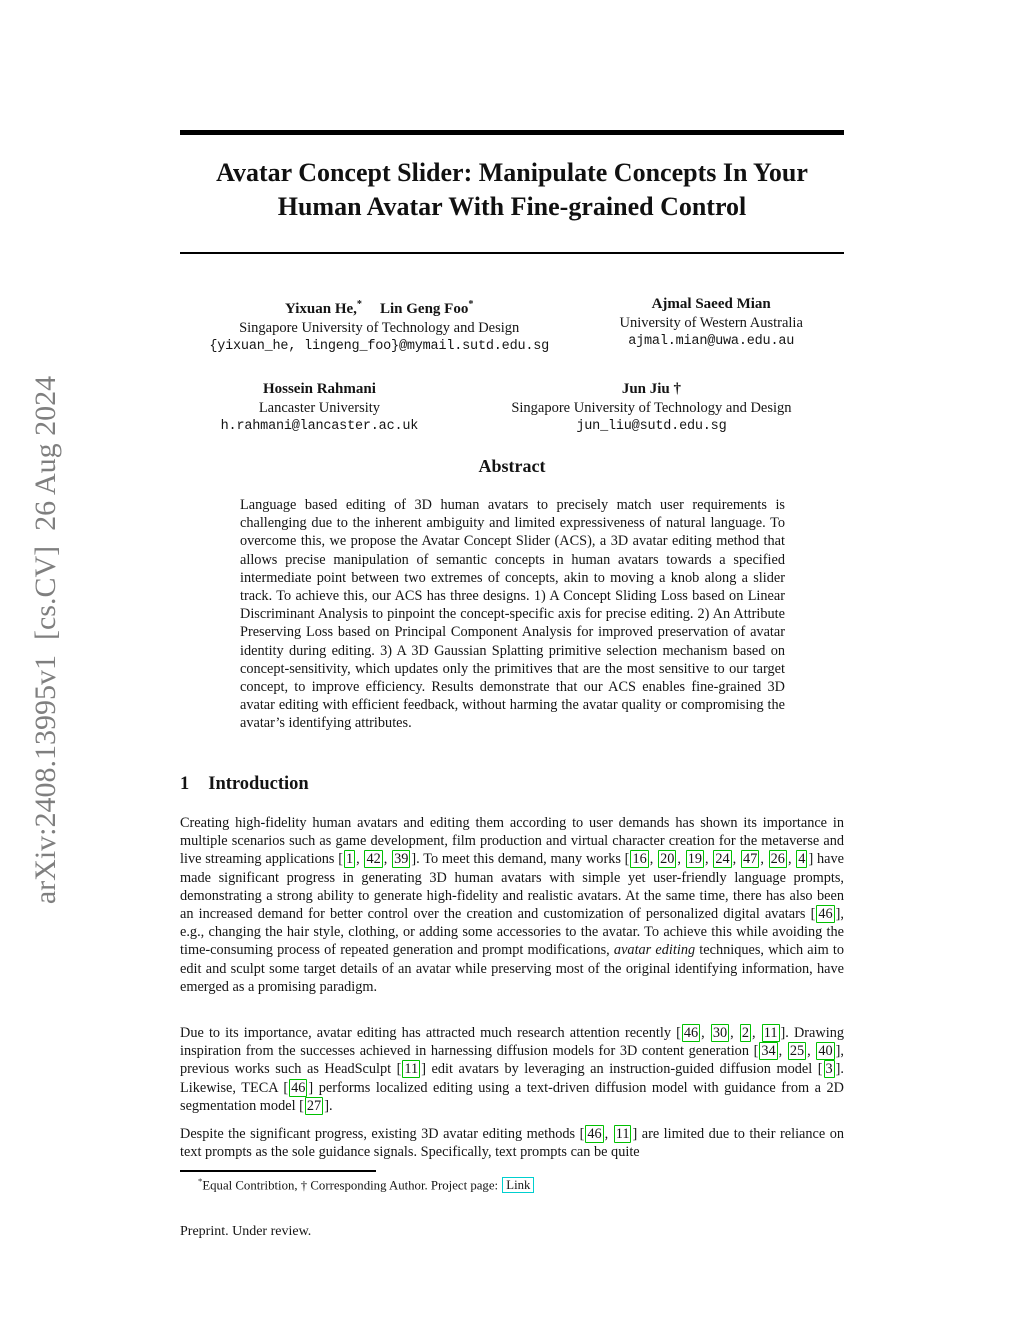  I want to click on citation-ref: 30, so click(720, 1033).